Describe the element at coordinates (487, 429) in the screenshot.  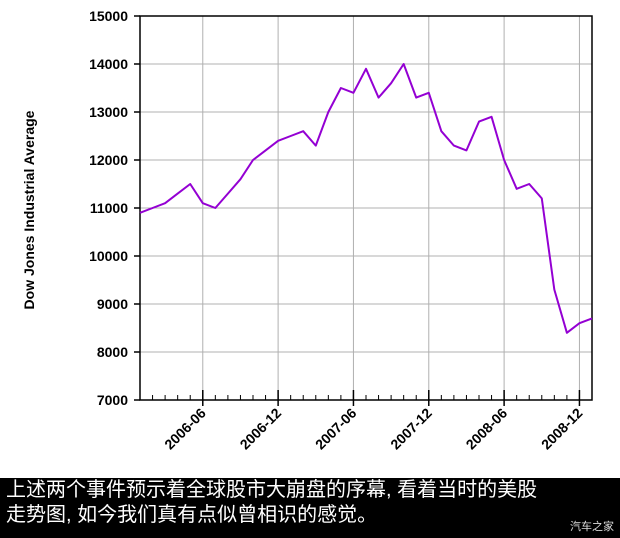
I see `x-tick-label: 2008-06` at that location.